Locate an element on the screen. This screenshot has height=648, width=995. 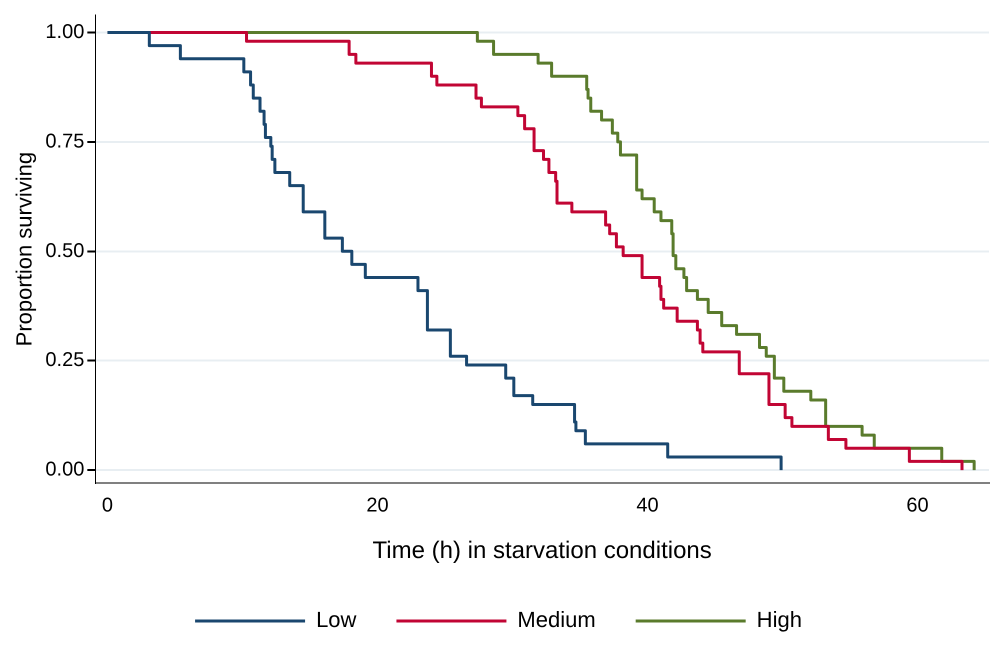
x-tick-label: 20 is located at coordinates (377, 505).